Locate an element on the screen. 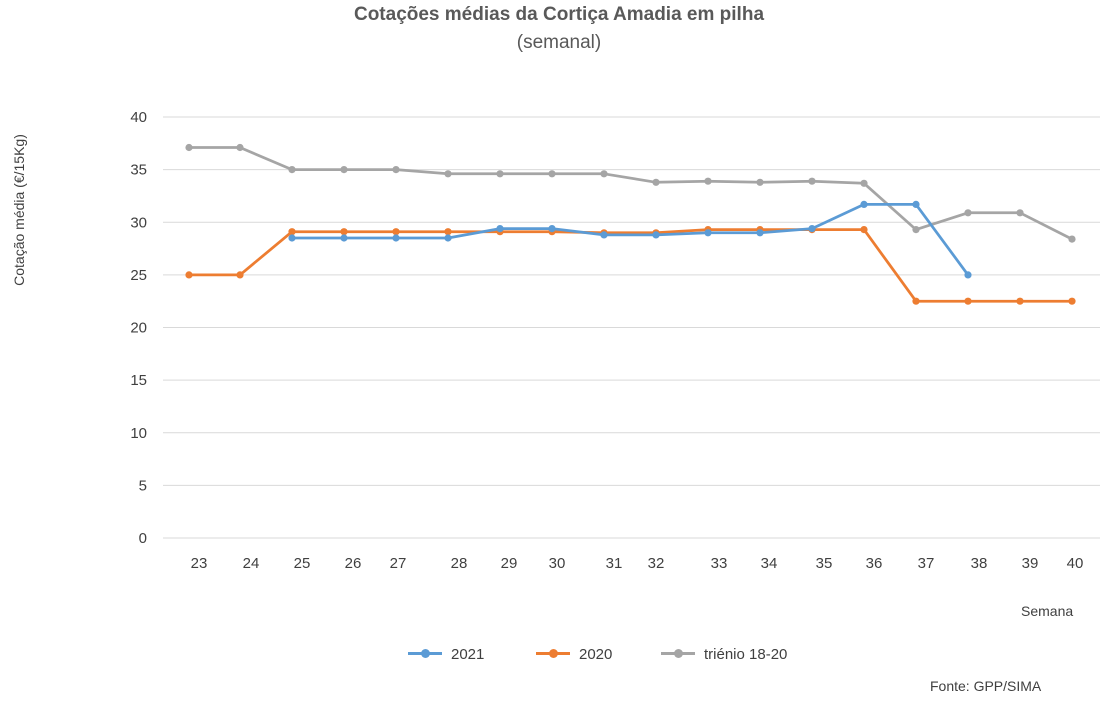  series-2020-line is located at coordinates (630, 265).